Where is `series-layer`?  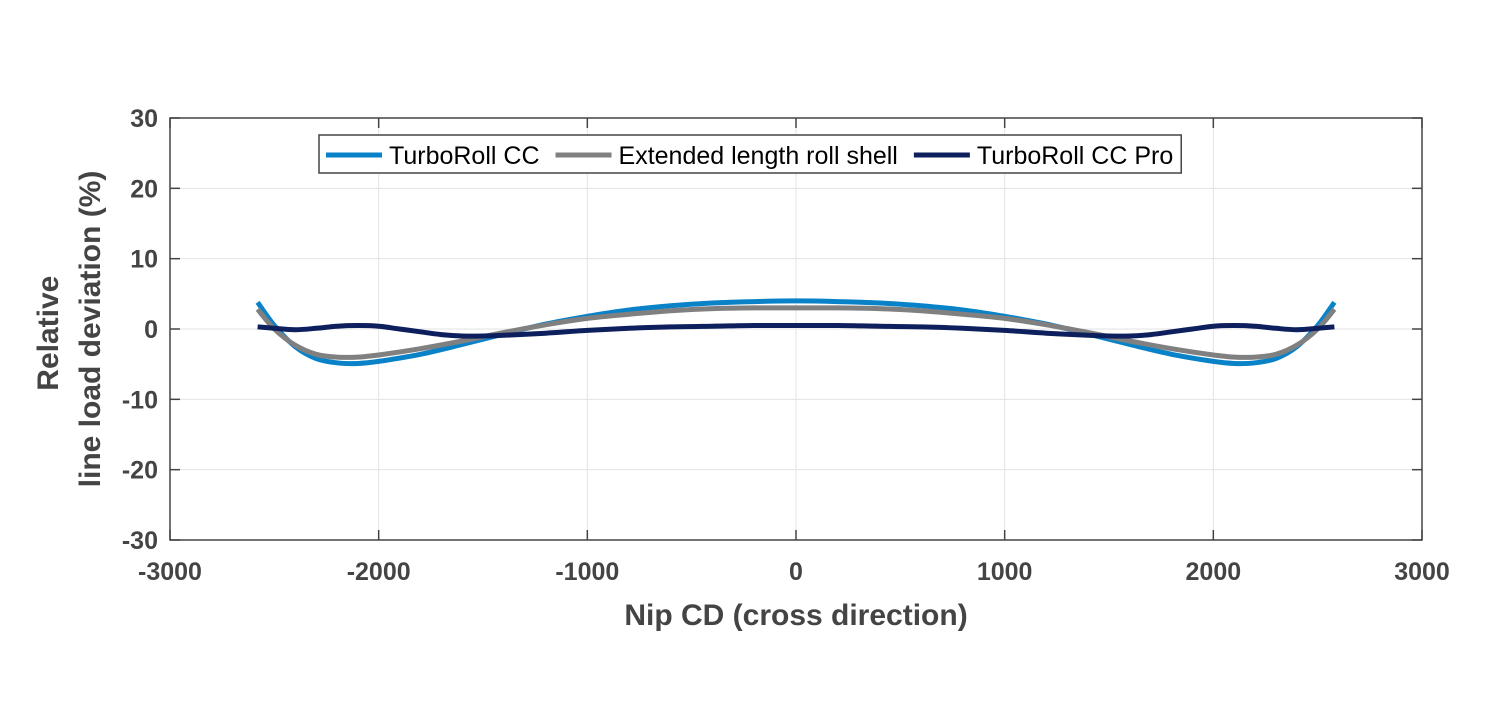 series-layer is located at coordinates (796, 332).